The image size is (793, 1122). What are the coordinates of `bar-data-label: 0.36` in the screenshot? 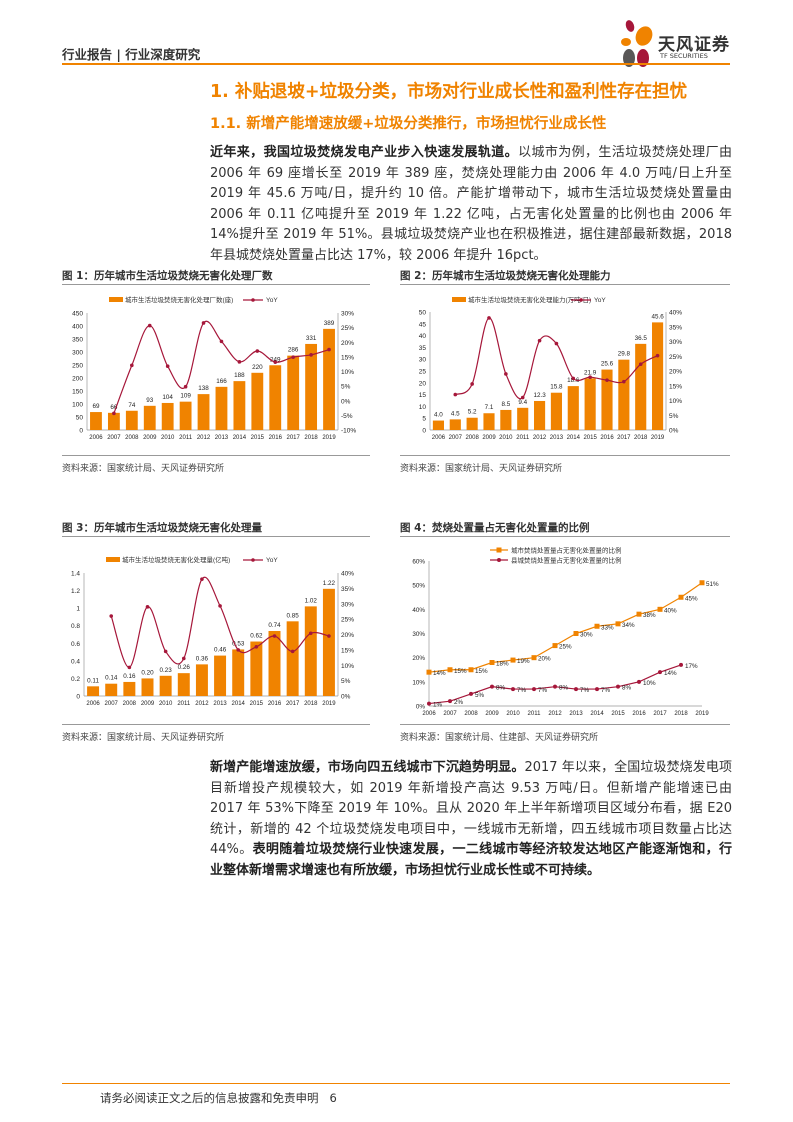 It's located at (202, 658).